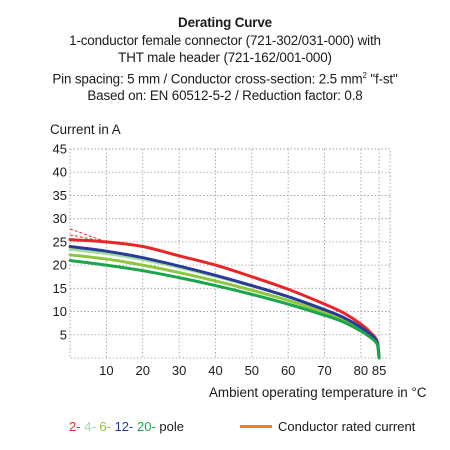  What do you see at coordinates (60, 265) in the screenshot?
I see `y-tick-label: 20` at bounding box center [60, 265].